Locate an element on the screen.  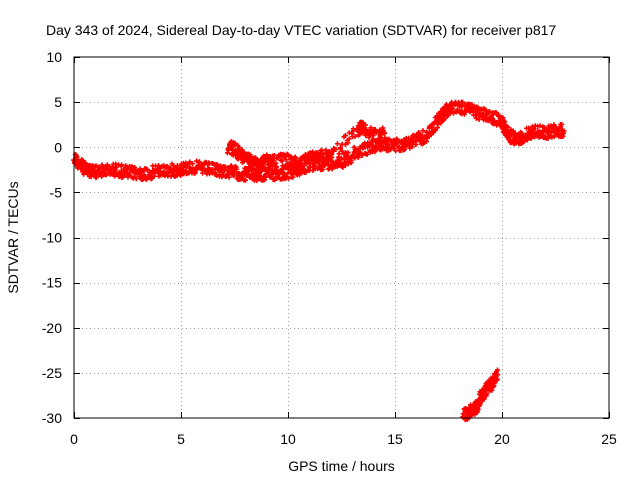
y-tick-label: -30 is located at coordinates (52, 418).